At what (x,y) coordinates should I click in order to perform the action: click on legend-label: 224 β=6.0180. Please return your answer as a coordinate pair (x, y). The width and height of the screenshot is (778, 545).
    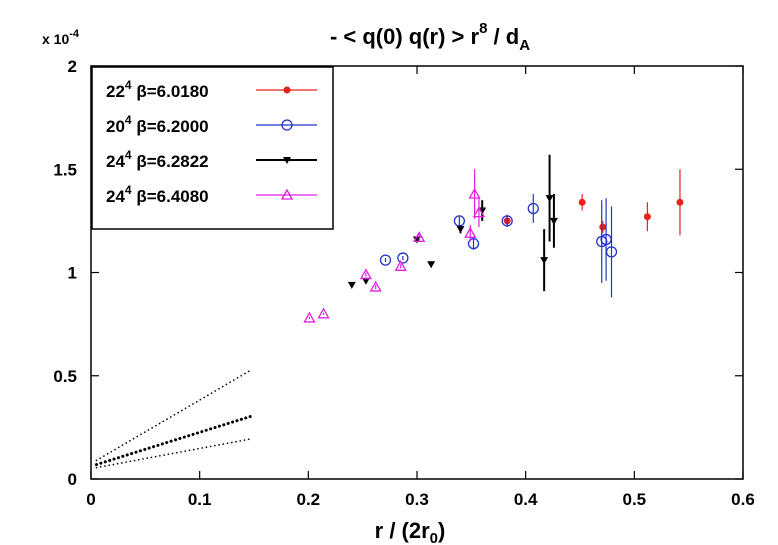
    Looking at the image, I should click on (157, 89).